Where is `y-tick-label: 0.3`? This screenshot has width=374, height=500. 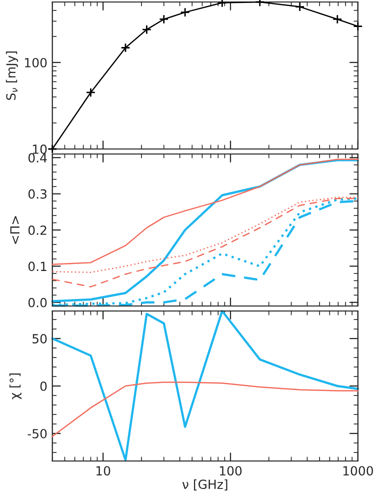
y-tick-label: 0.3 is located at coordinates (37, 194).